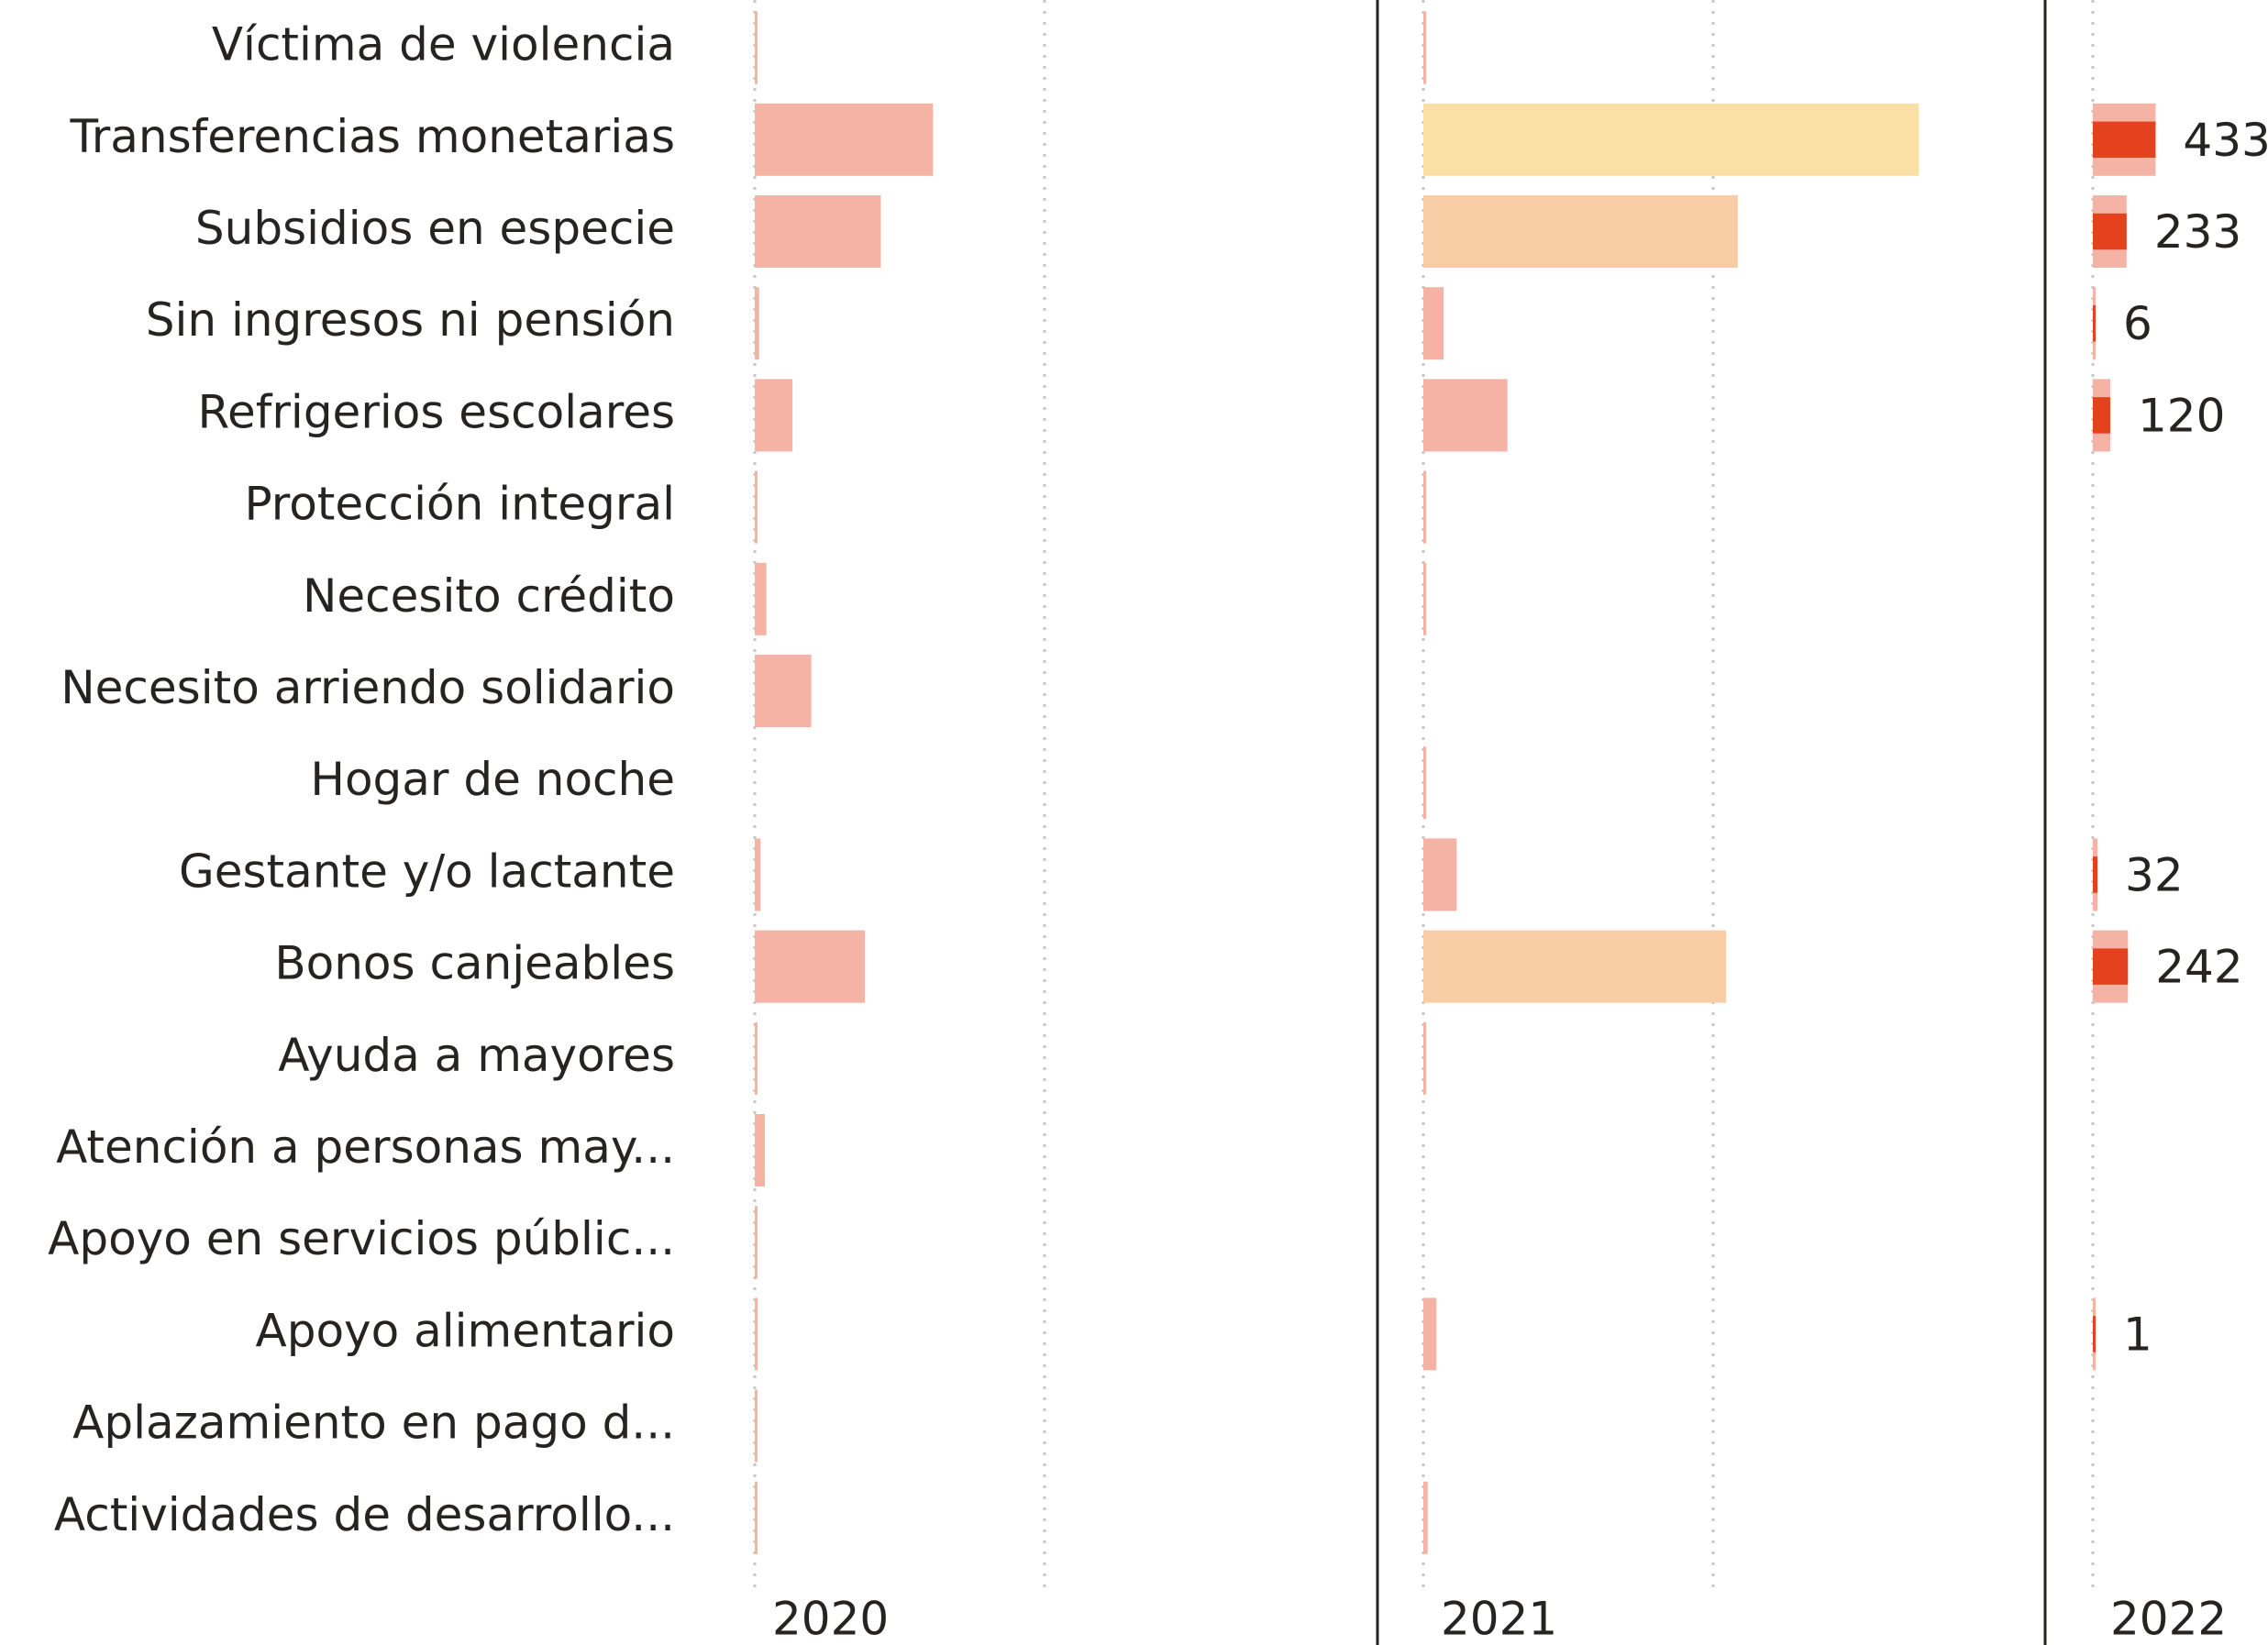 This screenshot has width=2268, height=1645. I want to click on panel-label: 2020, so click(830, 1619).